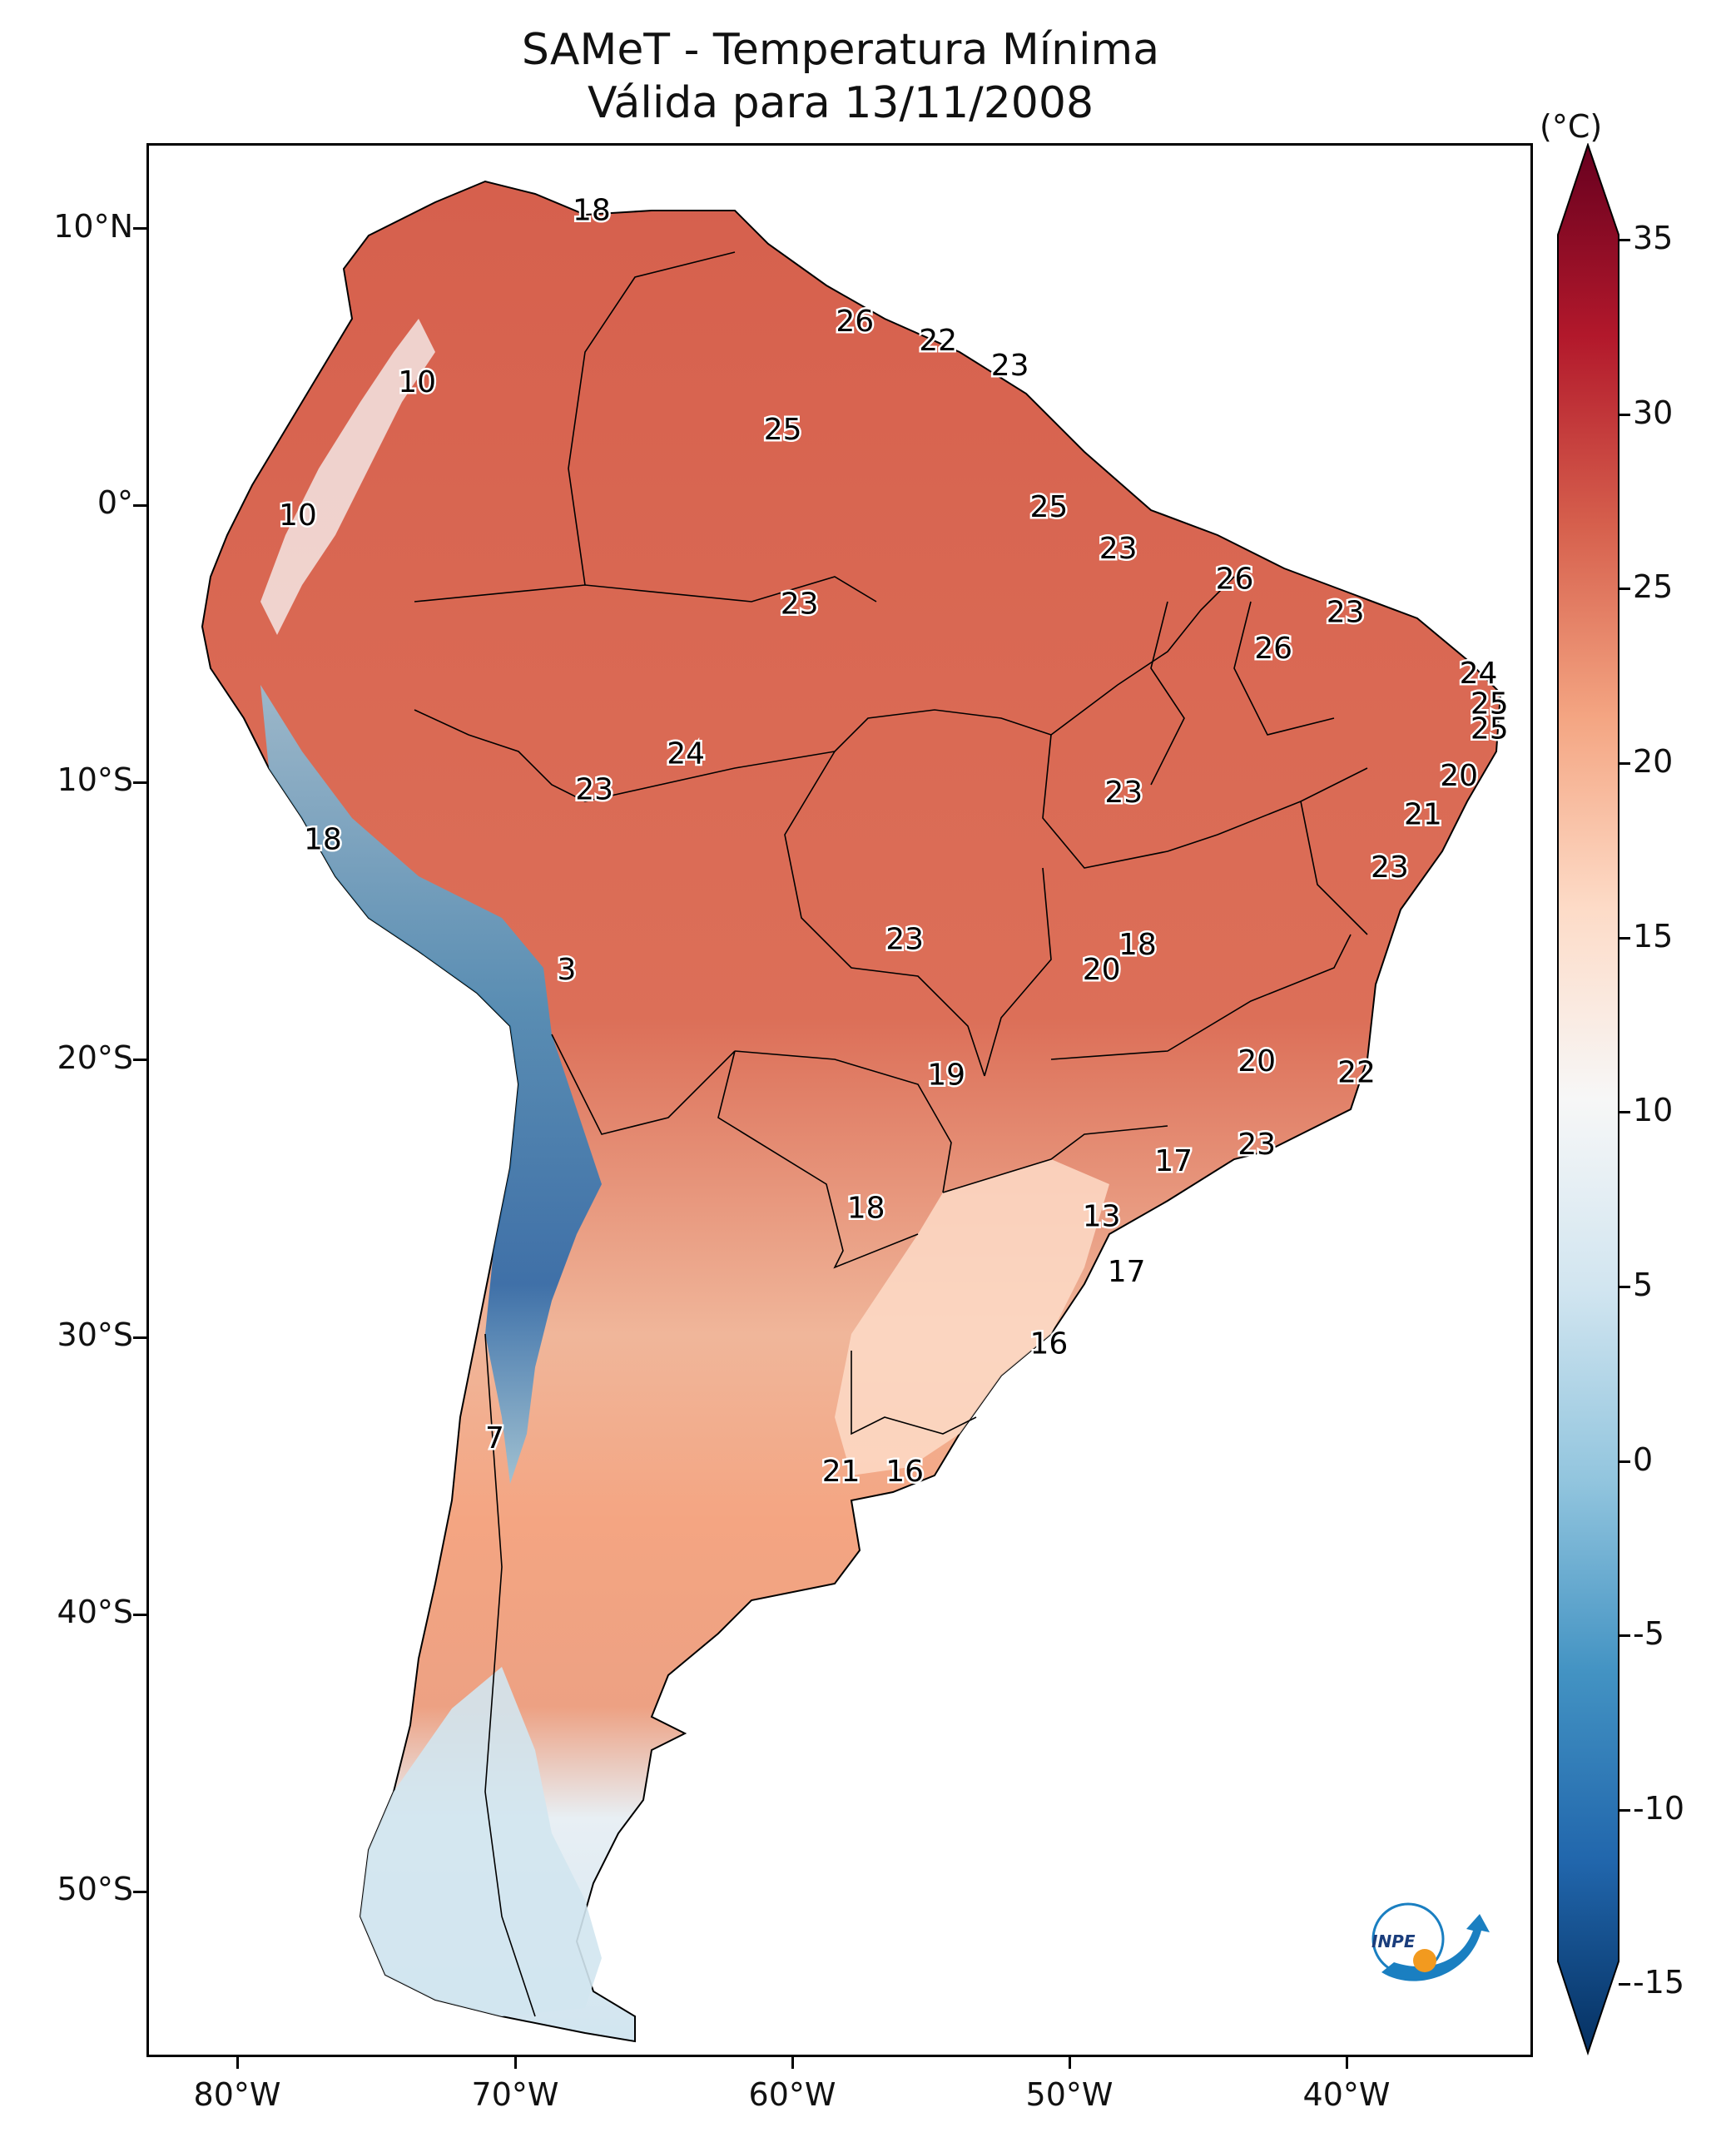  Describe the element at coordinates (566, 970) in the screenshot. I see `temperature-label: 3` at that location.